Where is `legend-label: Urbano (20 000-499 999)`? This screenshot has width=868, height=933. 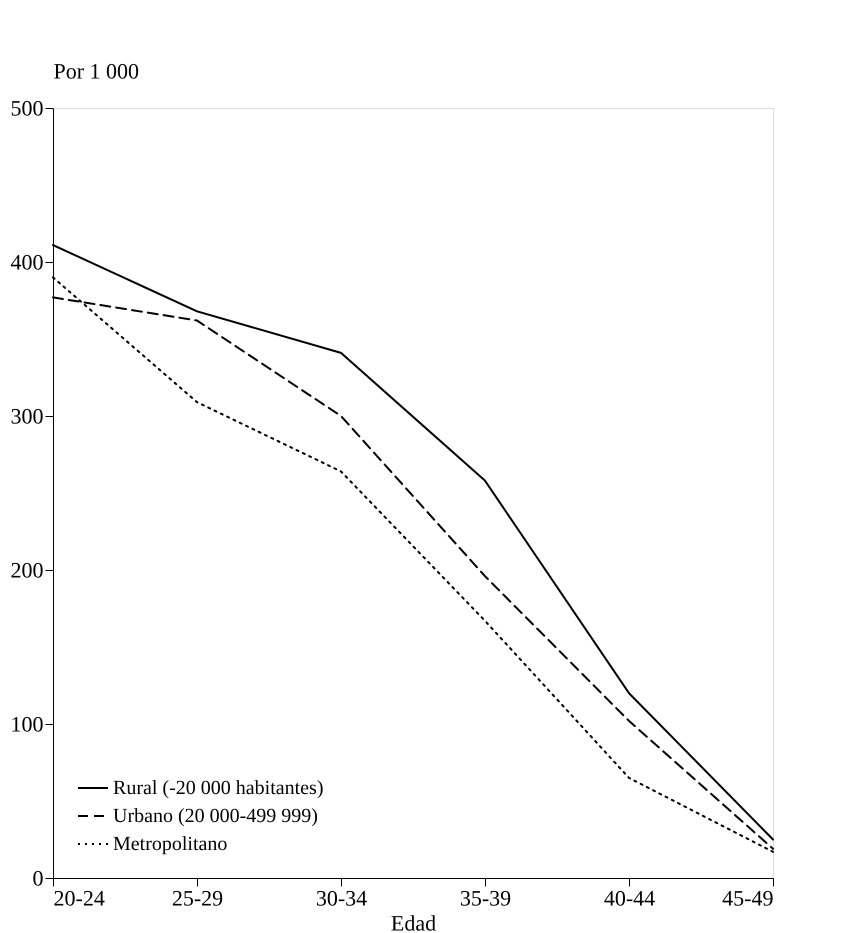 legend-label: Urbano (20 000-499 999) is located at coordinates (215, 816).